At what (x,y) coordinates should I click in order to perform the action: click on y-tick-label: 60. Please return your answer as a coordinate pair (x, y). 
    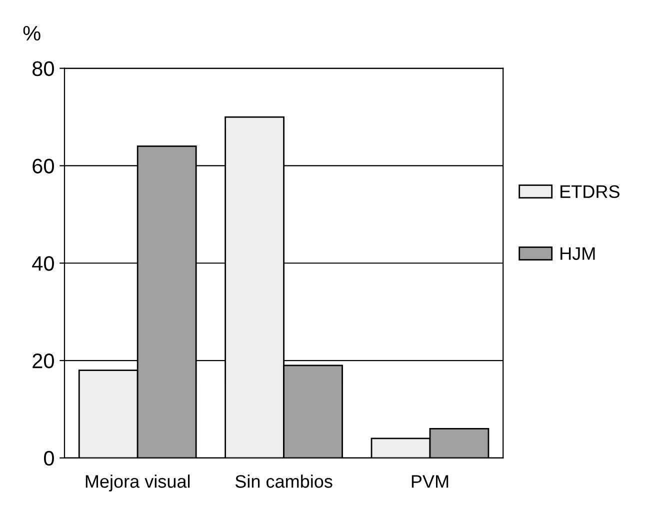
    Looking at the image, I should click on (43, 166).